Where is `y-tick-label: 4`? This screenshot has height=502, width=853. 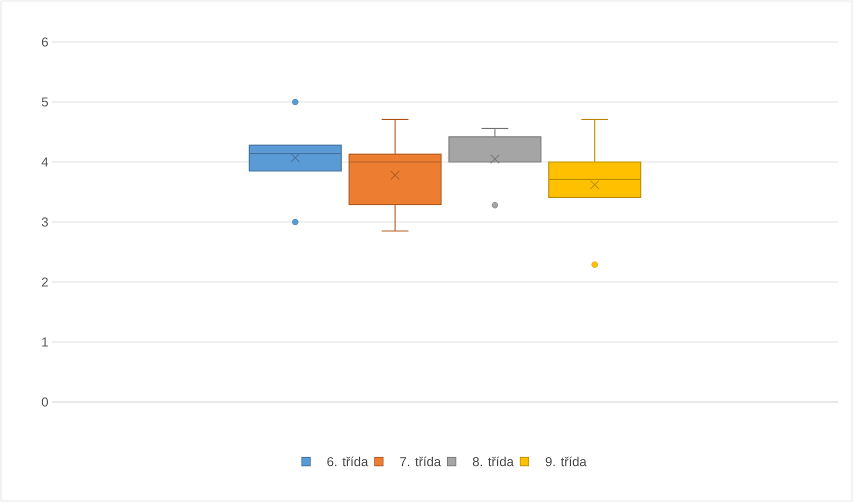 y-tick-label: 4 is located at coordinates (45, 162).